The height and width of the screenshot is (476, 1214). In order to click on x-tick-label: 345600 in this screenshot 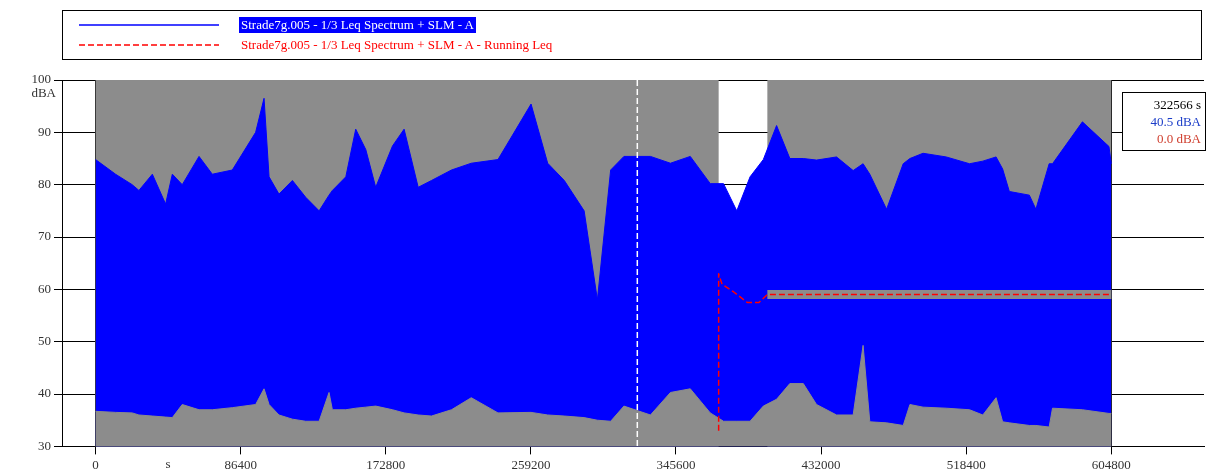, I will do `click(676, 464)`.